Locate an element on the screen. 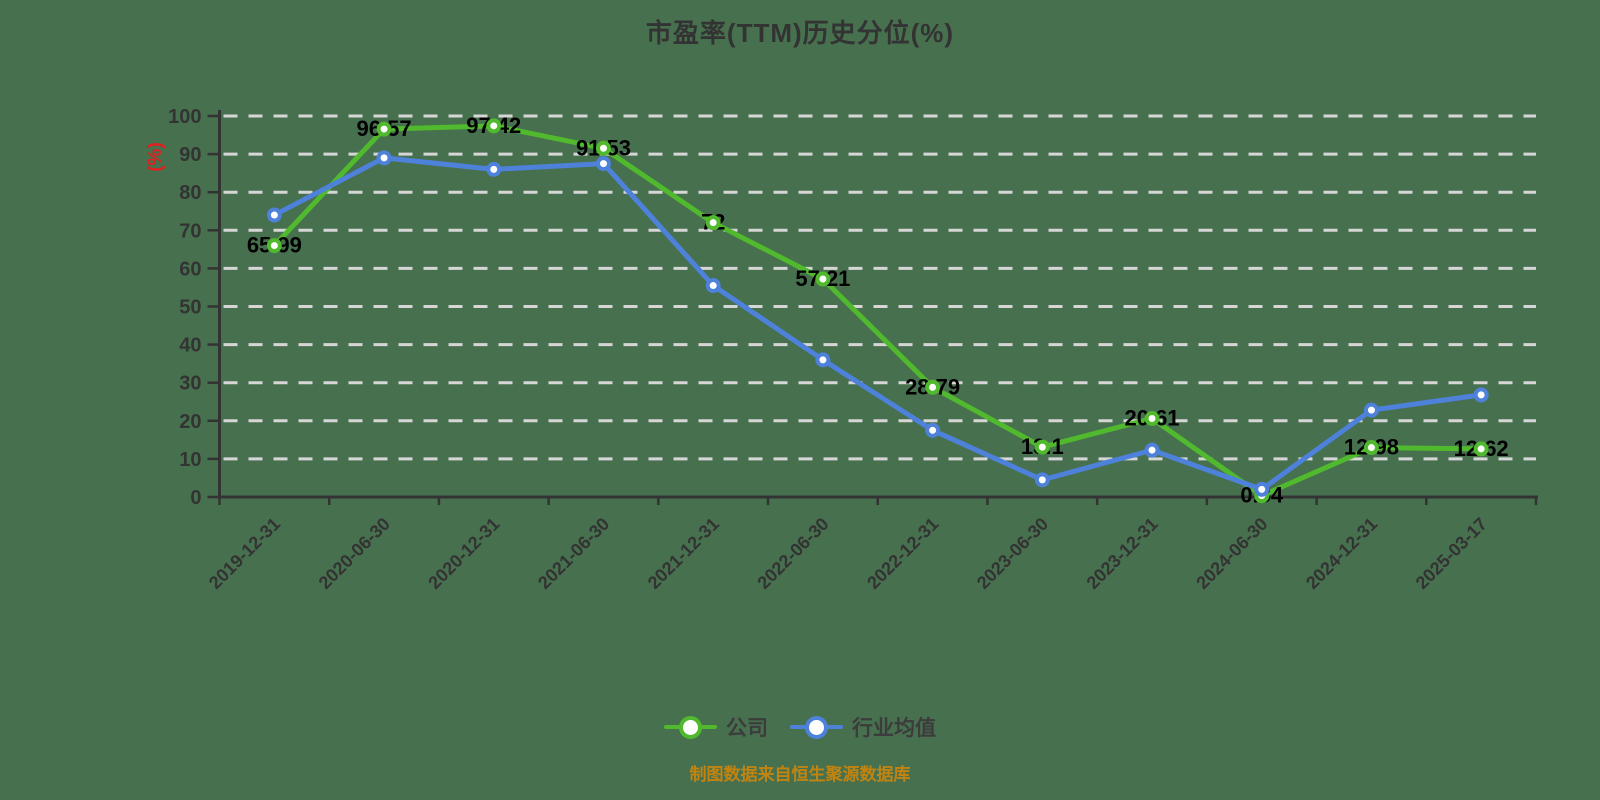 The image size is (1600, 800). legend-item-industry-average: 行业均值 is located at coordinates (863, 727).